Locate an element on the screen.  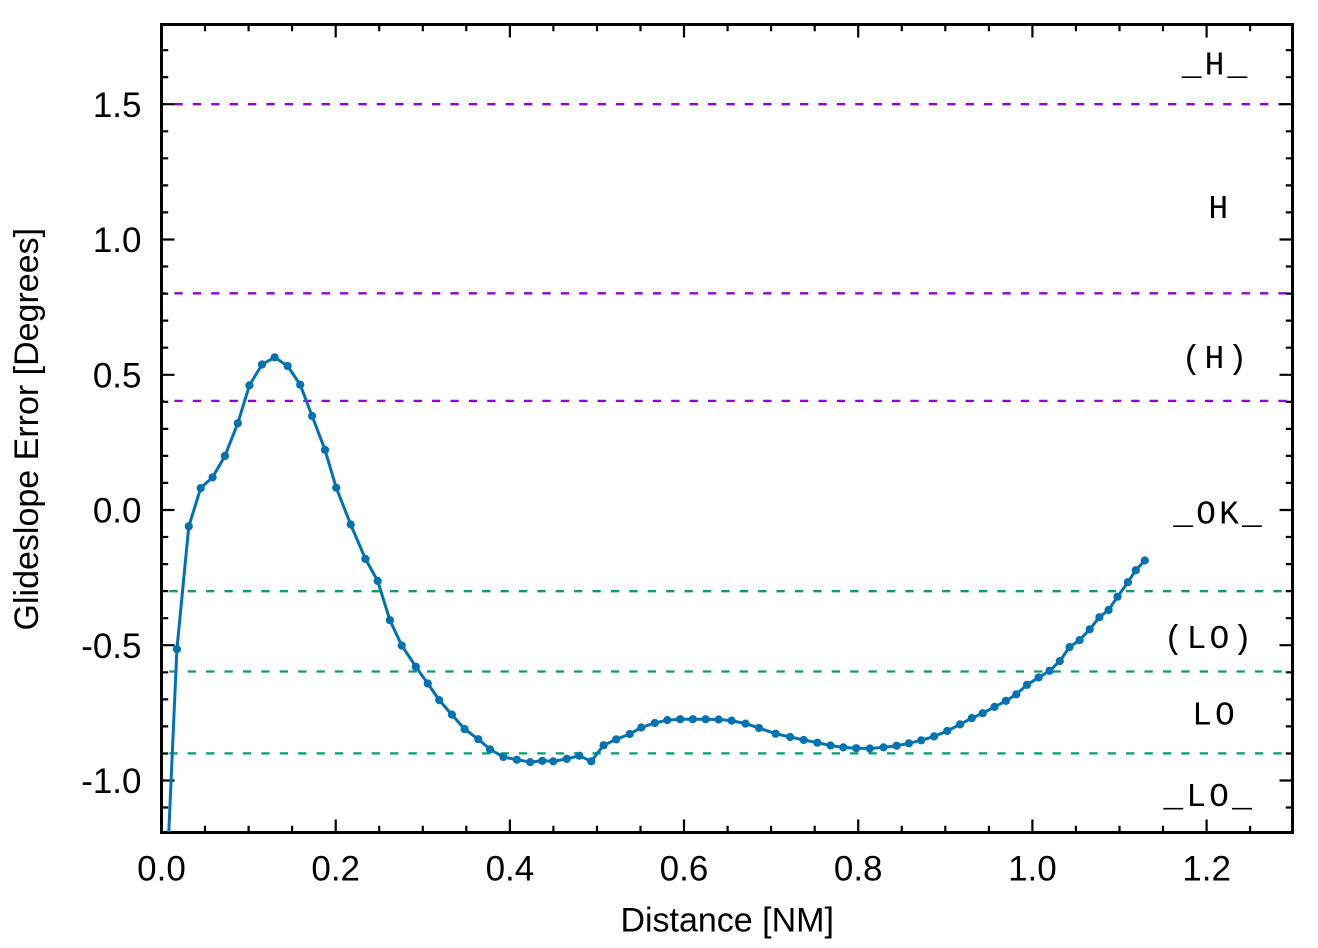
svg-text: (LO) is located at coordinates (1210, 639).